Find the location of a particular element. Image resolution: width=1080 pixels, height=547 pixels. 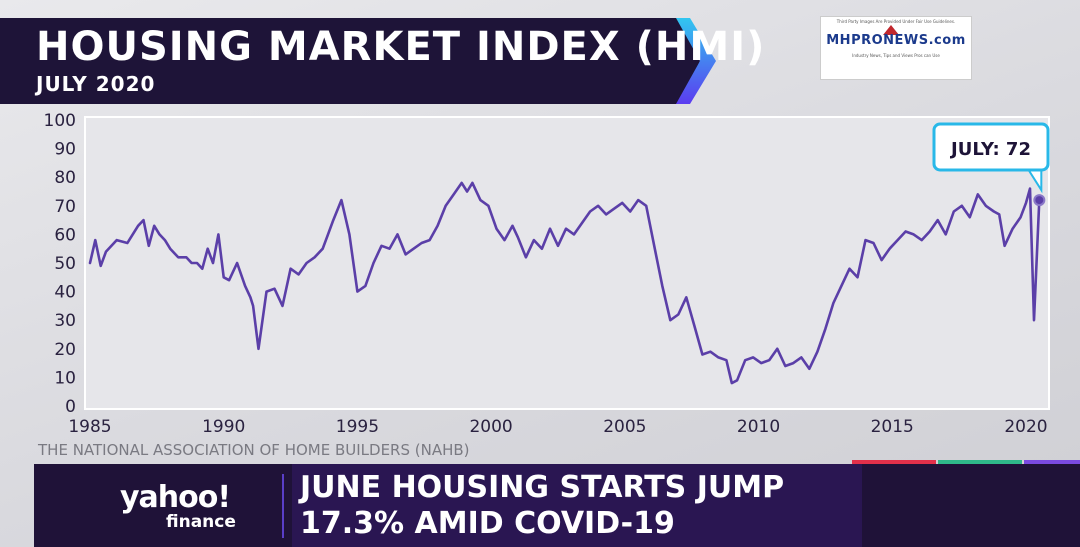

y-tick-label: 20 is located at coordinates (65, 350).